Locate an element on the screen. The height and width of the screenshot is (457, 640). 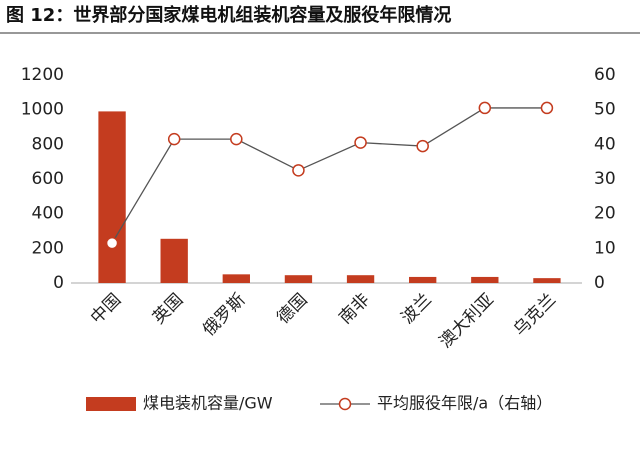
x-tick-label: 中国 is located at coordinates (106, 309).